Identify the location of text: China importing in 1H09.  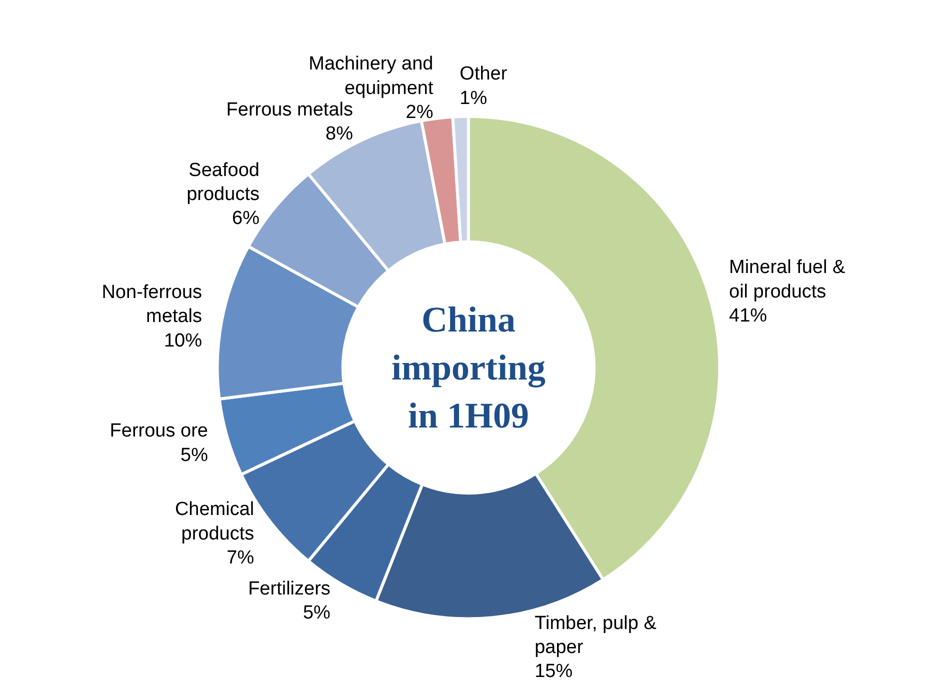
(469, 368).